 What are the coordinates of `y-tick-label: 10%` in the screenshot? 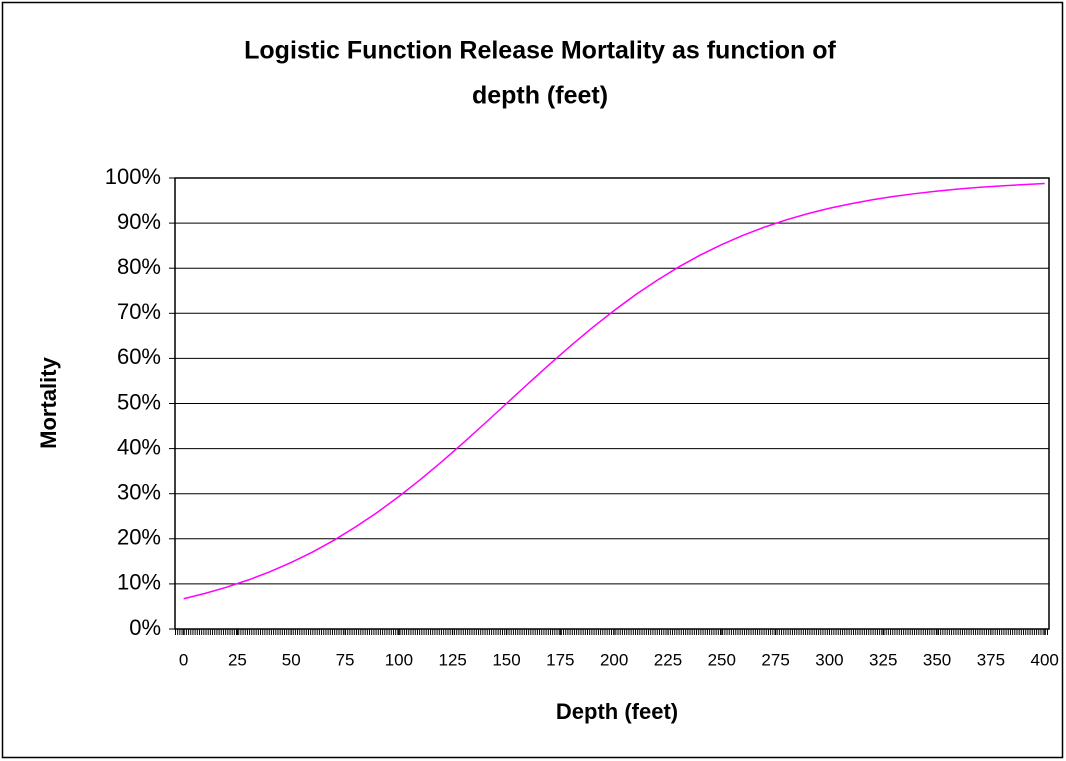 It's located at (139, 582).